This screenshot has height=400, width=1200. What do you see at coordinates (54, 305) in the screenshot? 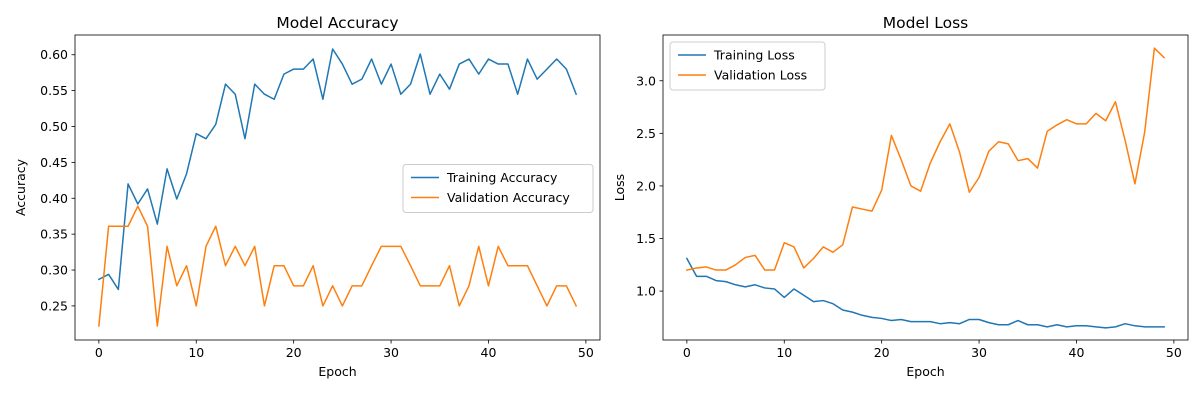
I see `y-tick-label: 0.25` at bounding box center [54, 305].